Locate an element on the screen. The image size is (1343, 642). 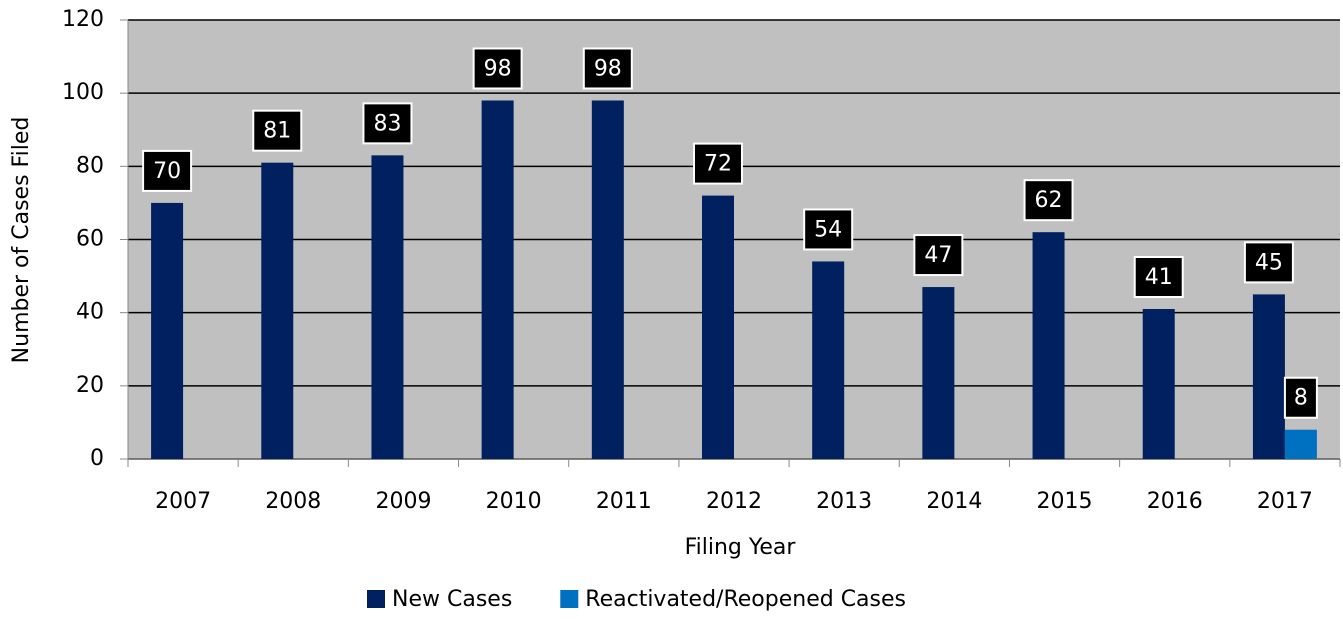
data-label: 41 is located at coordinates (1159, 277).